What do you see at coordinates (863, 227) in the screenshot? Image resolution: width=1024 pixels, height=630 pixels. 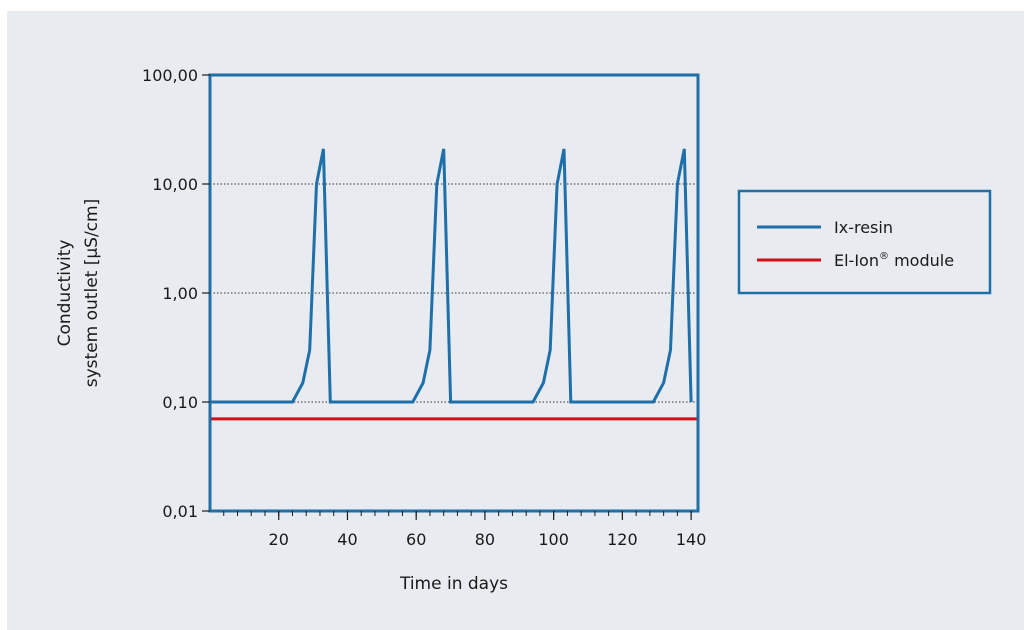 I see `legend-label-ix-resin: Ix-resin` at bounding box center [863, 227].